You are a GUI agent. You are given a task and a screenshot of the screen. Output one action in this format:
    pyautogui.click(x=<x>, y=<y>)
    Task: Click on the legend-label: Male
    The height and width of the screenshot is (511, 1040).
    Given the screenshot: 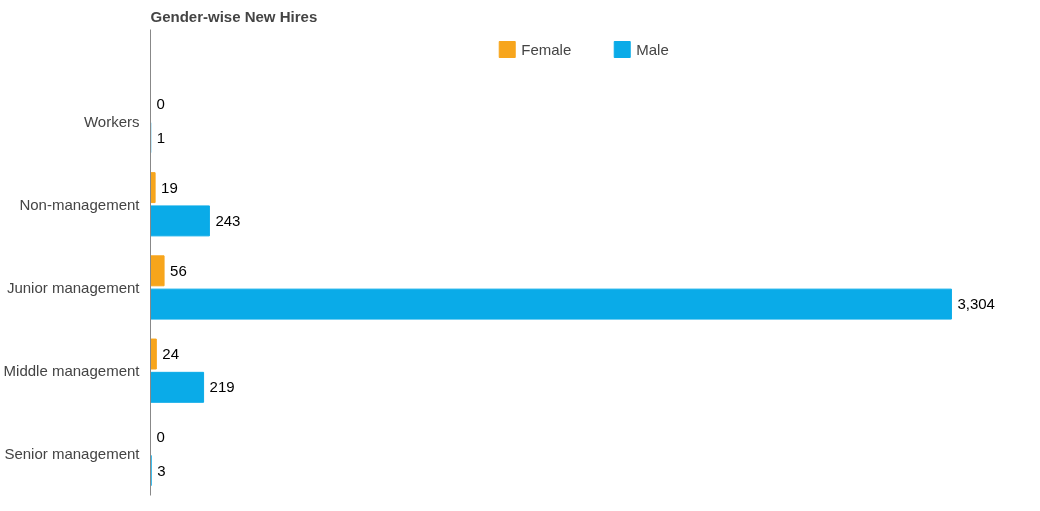 What is the action you would take?
    pyautogui.click(x=652, y=49)
    